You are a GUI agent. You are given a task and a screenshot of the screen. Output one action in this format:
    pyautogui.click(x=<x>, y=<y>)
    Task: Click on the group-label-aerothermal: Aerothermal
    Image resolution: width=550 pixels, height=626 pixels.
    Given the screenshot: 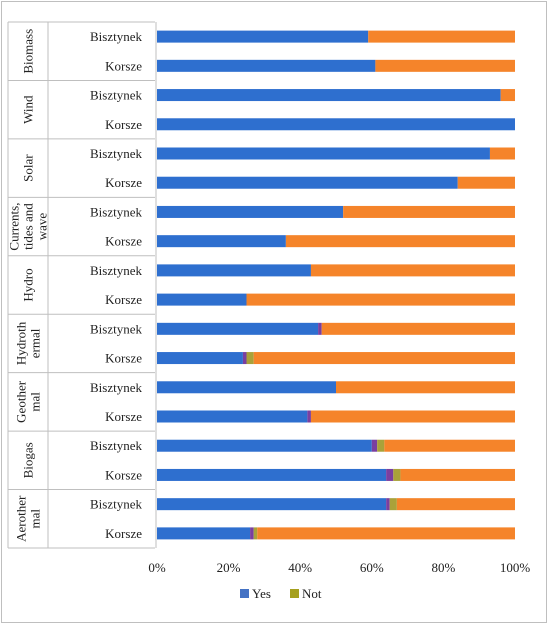 What is the action you would take?
    pyautogui.click(x=28, y=518)
    